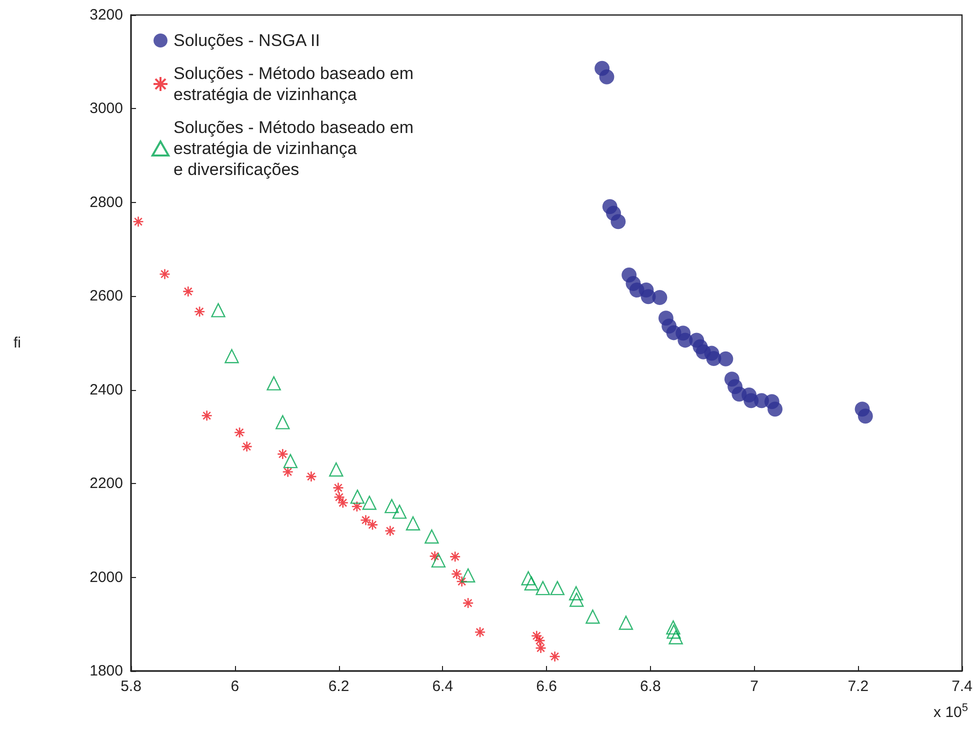 The height and width of the screenshot is (732, 980). What do you see at coordinates (106, 296) in the screenshot?
I see `y-tick-label: 2600` at bounding box center [106, 296].